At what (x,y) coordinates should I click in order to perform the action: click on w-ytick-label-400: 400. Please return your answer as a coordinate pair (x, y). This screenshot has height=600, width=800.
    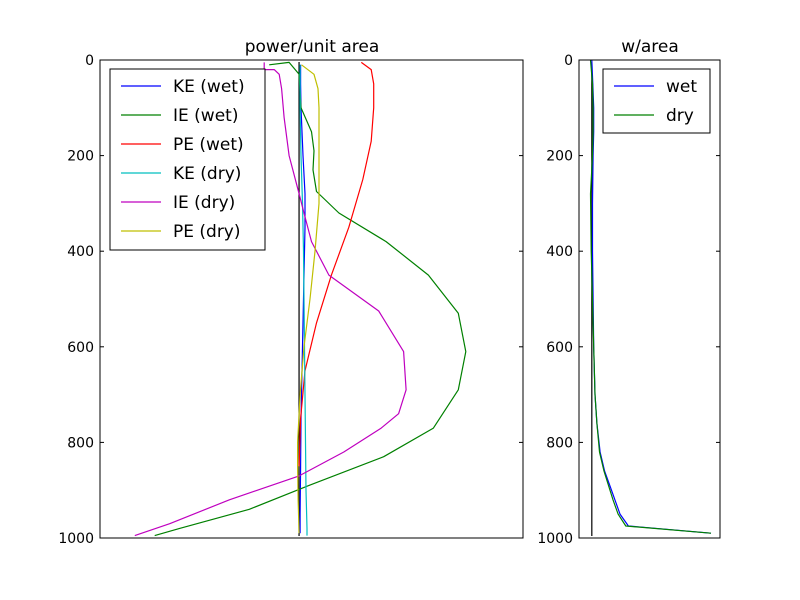
    Looking at the image, I should click on (559, 252).